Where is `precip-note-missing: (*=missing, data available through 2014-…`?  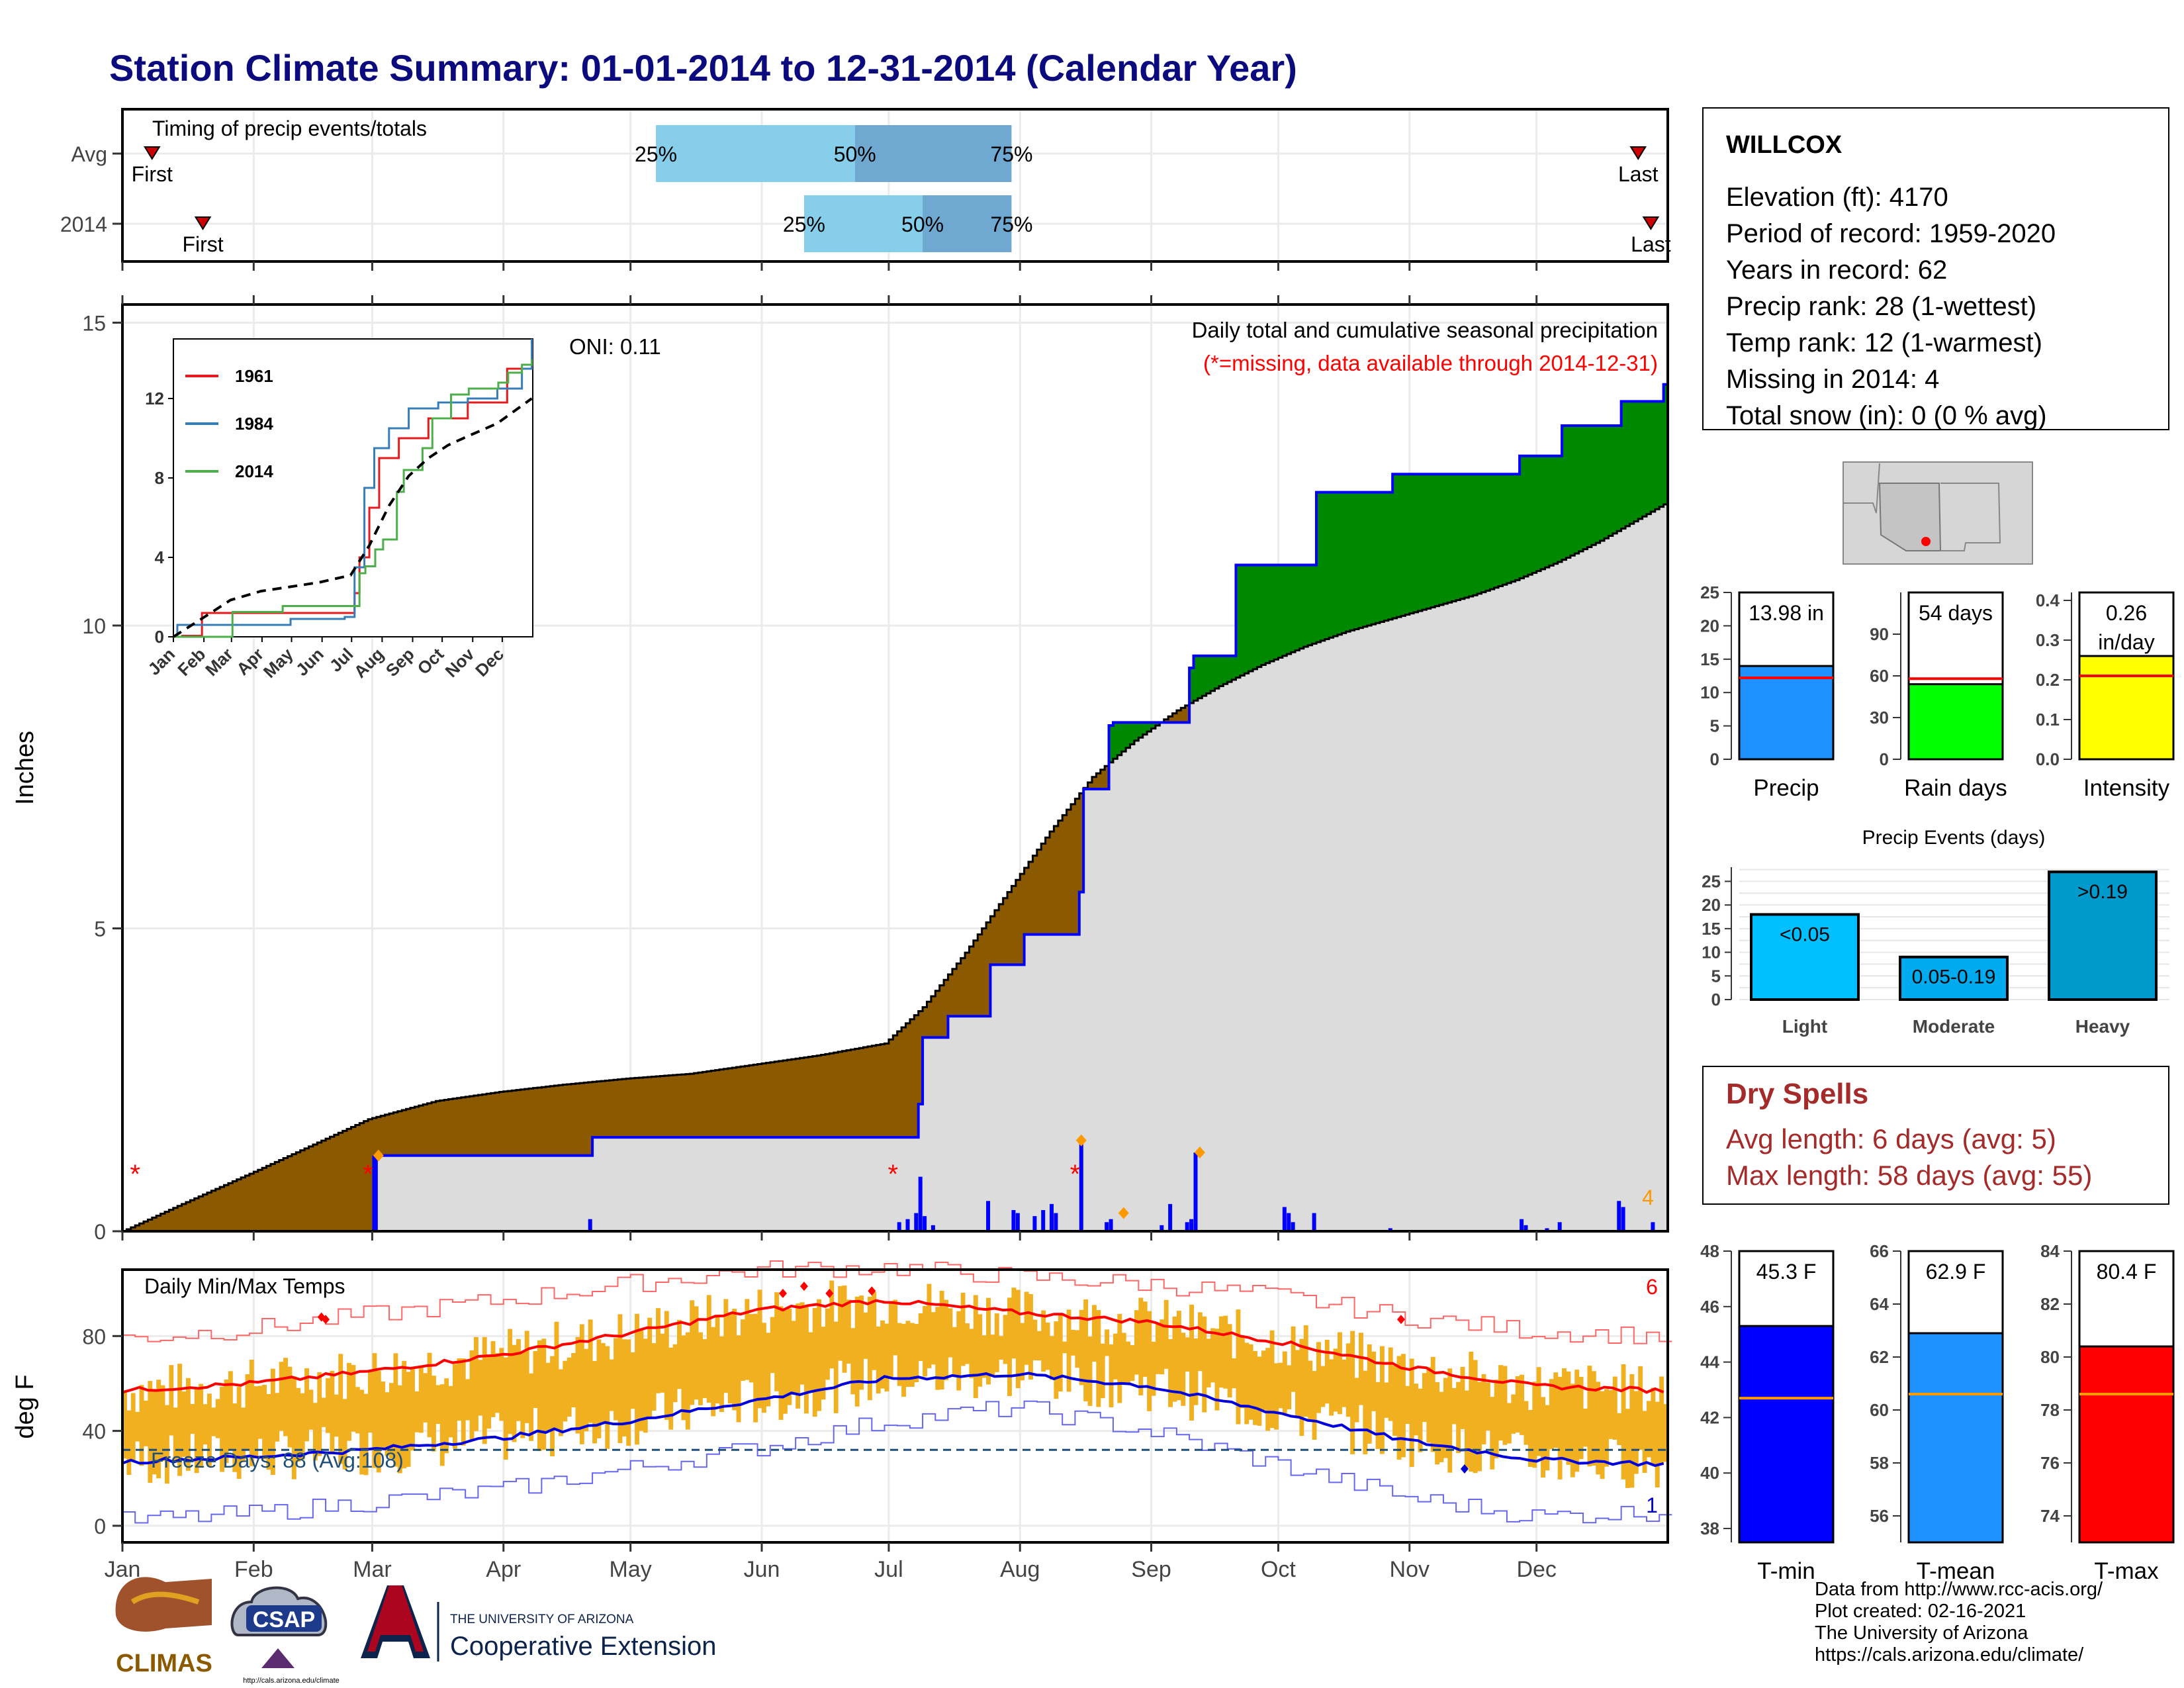 precip-note-missing: (*=missing, data available through 2014-… is located at coordinates (1430, 363).